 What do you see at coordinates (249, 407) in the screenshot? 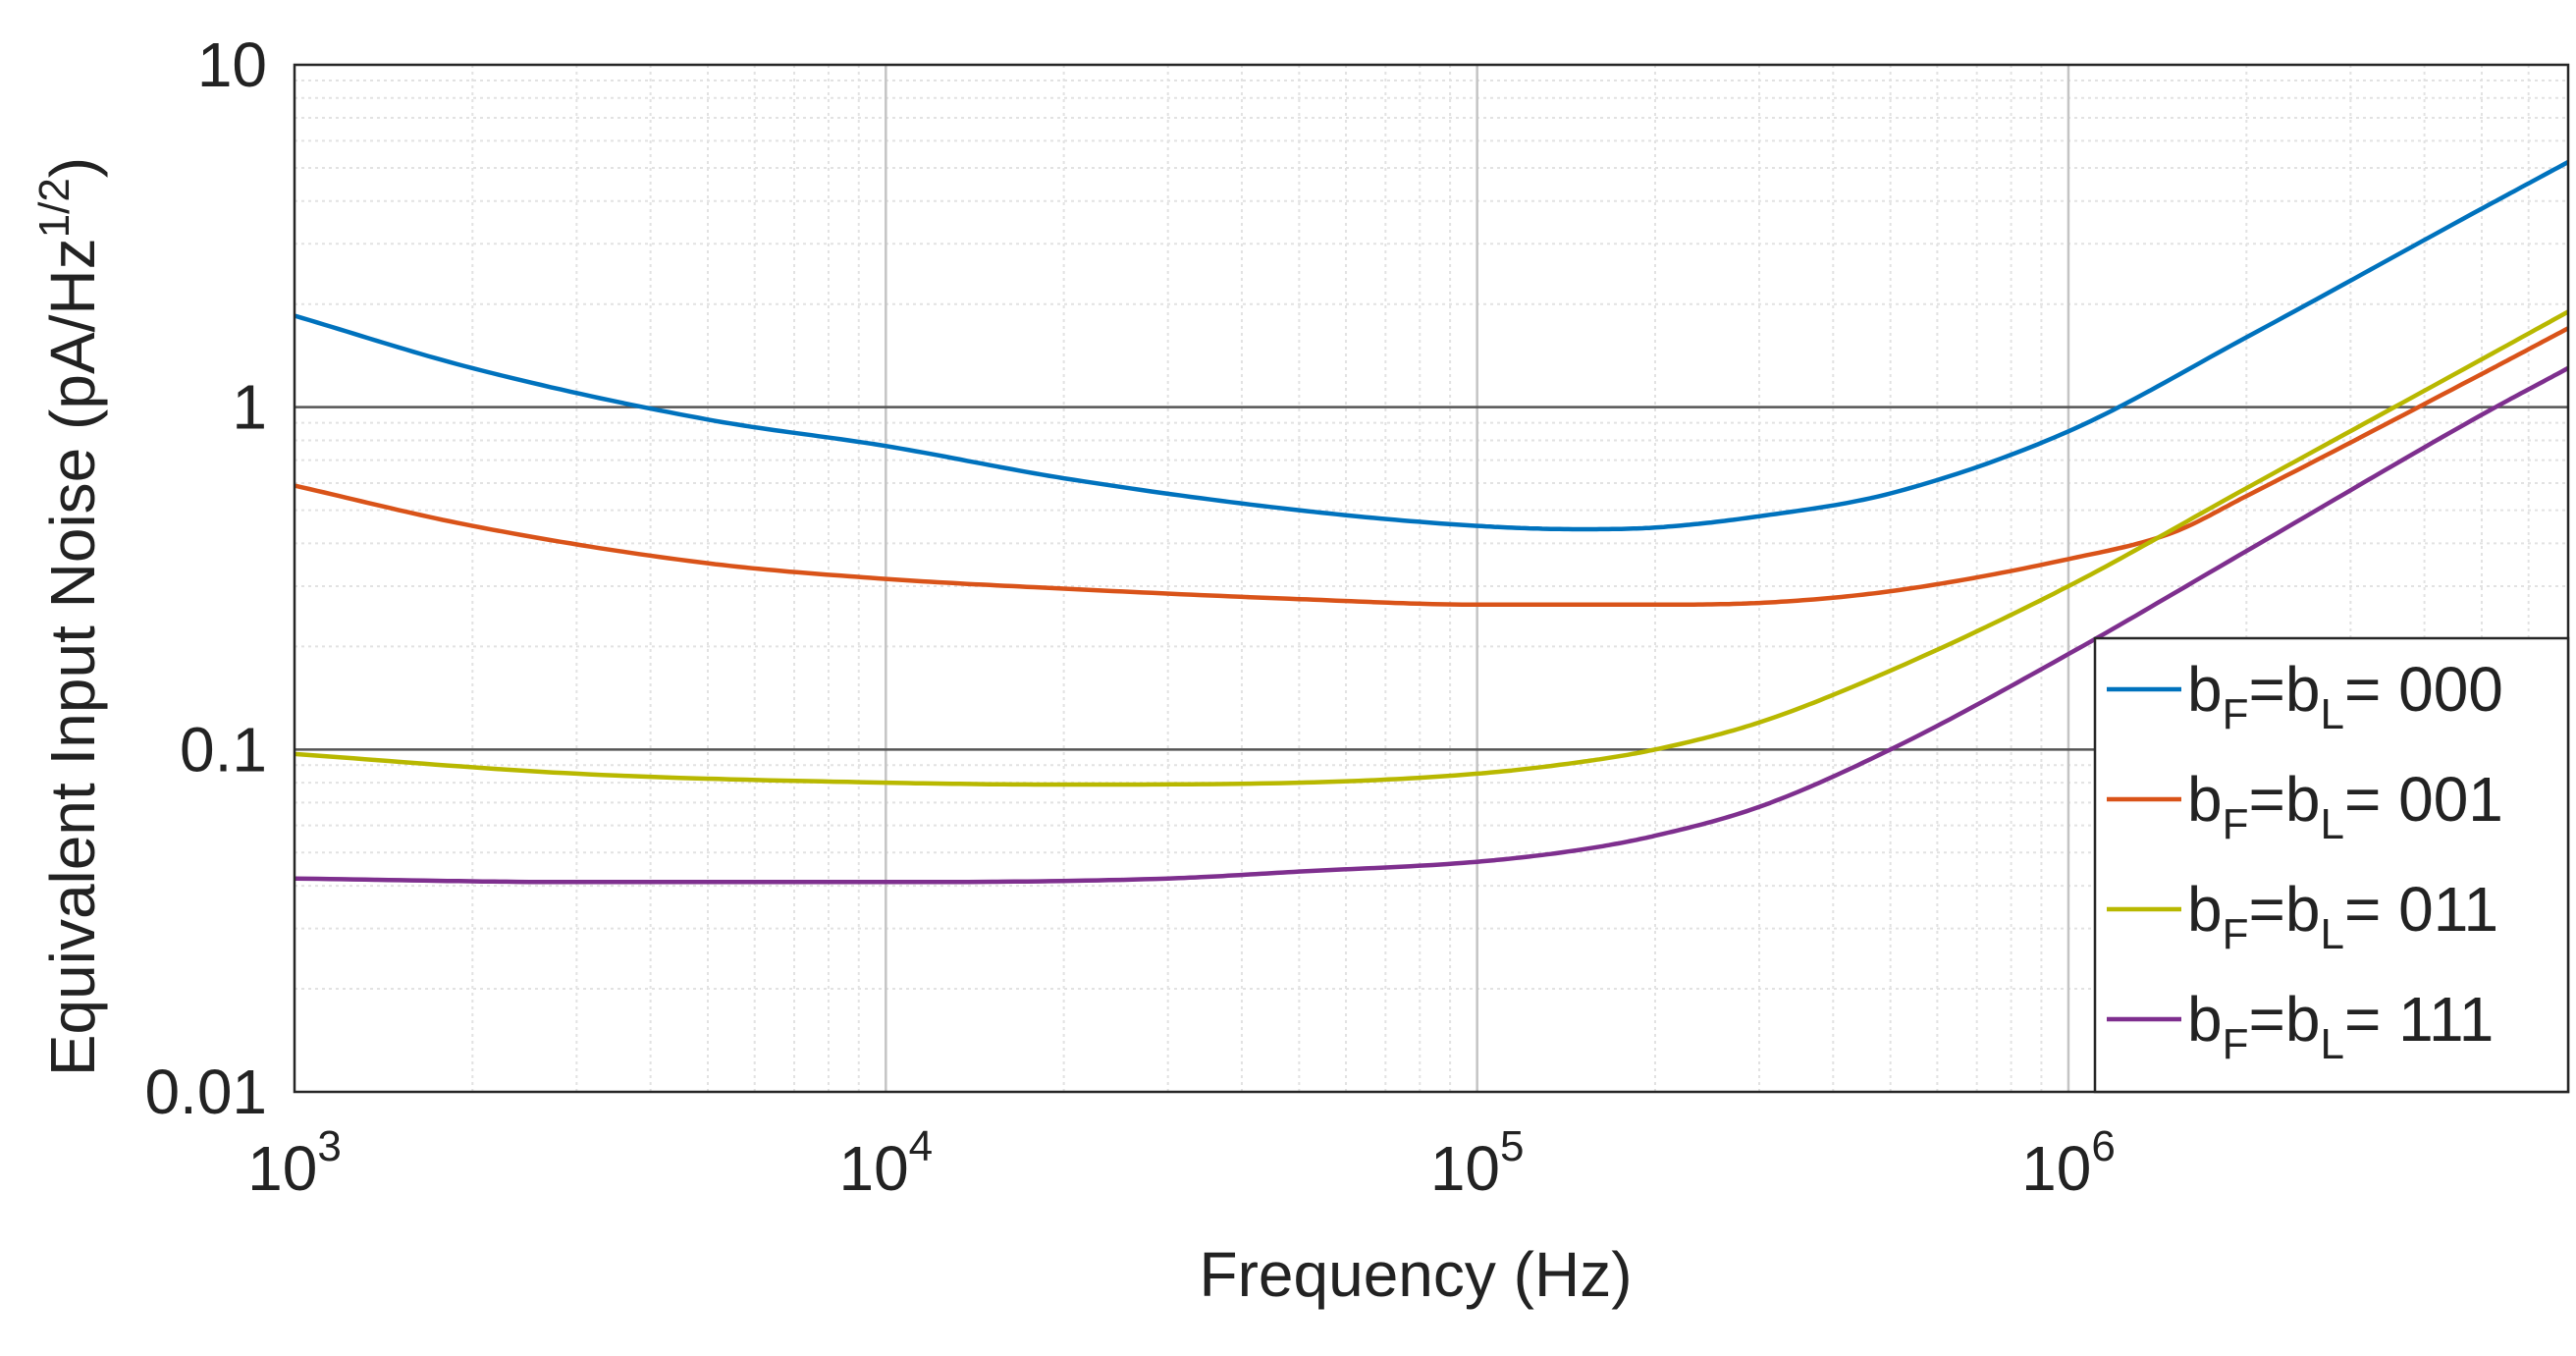
I see `y-tick-label-2: 1` at bounding box center [249, 407].